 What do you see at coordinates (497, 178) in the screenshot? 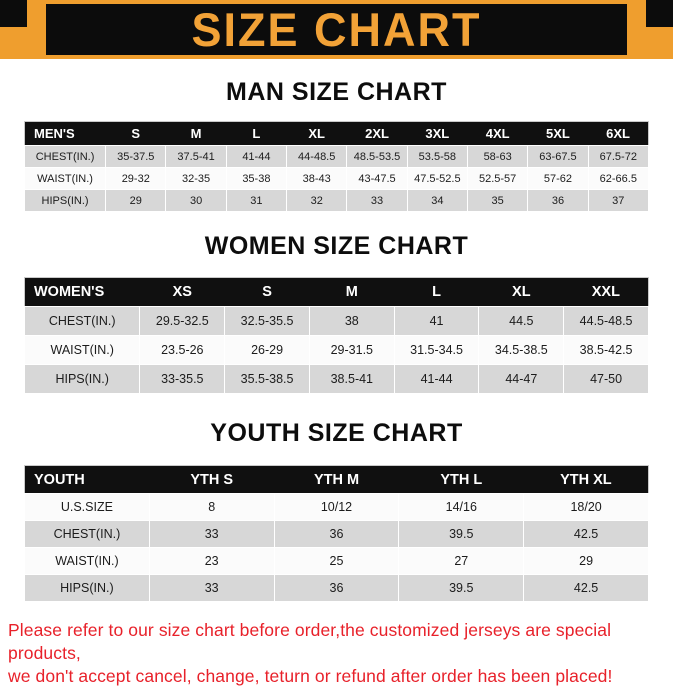
I see `measurement-value-cell: 52.5-57` at bounding box center [497, 178].